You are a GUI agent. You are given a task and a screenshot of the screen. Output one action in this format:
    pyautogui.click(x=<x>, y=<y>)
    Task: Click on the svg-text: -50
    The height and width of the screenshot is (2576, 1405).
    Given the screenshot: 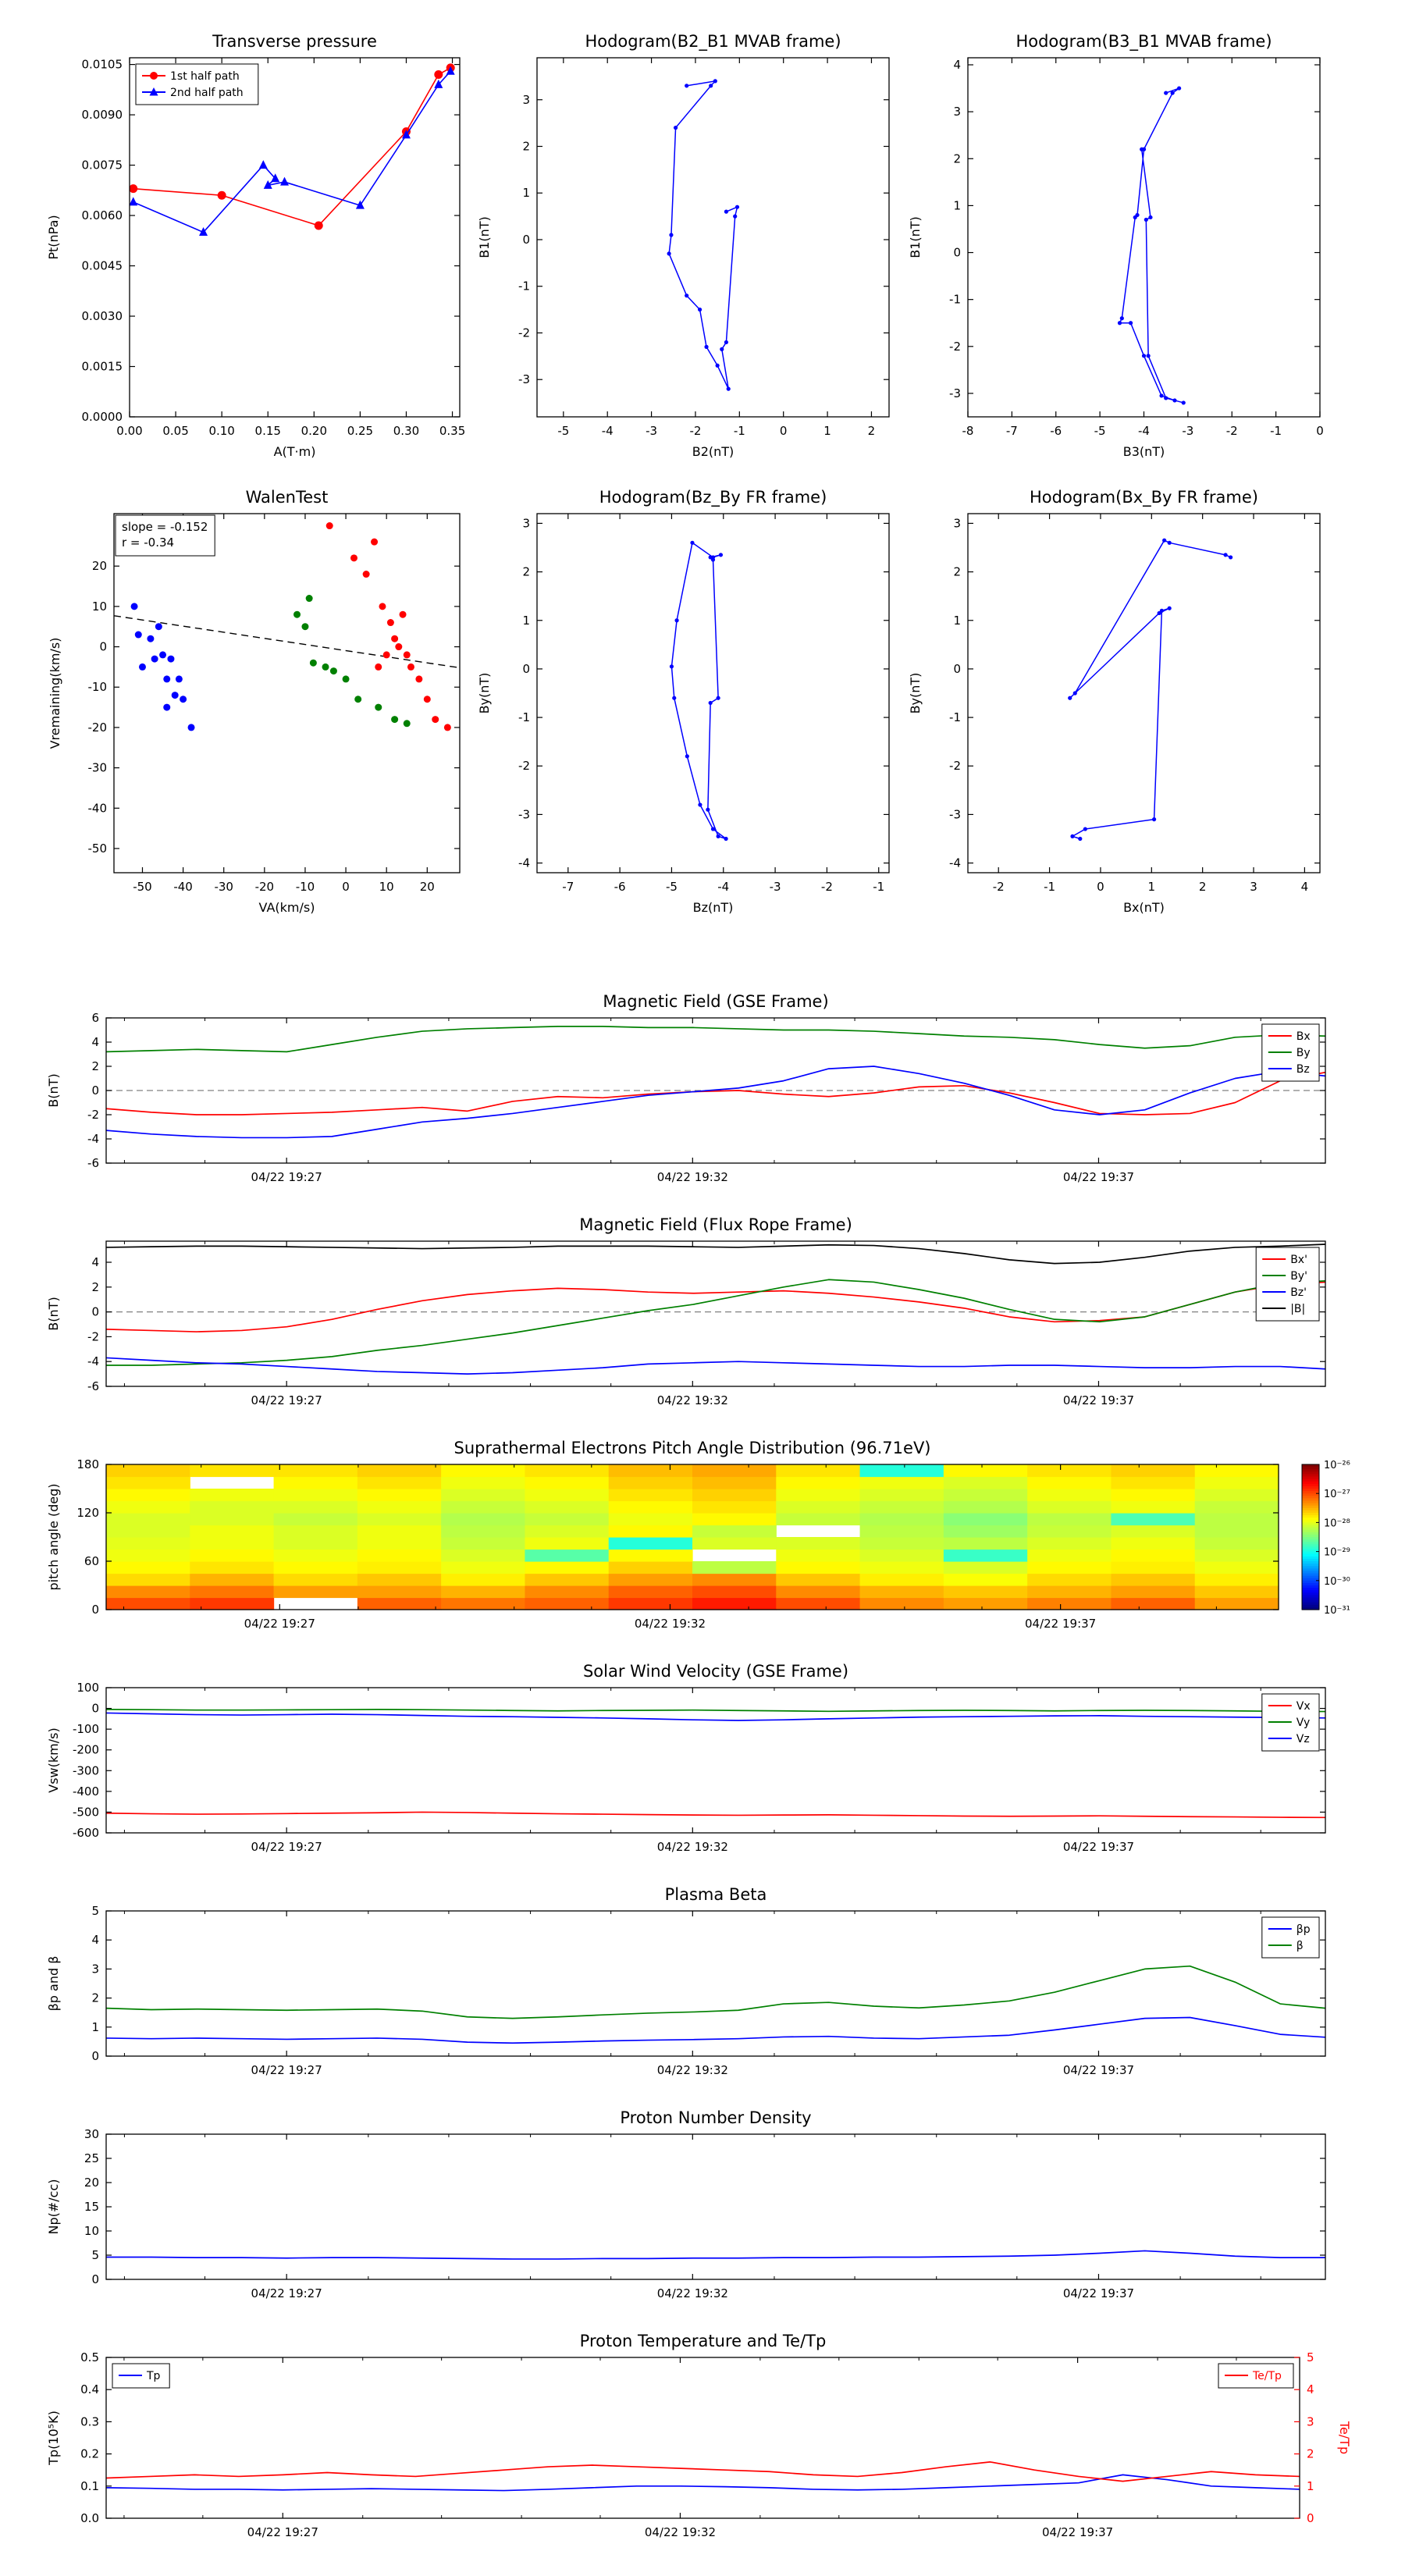 What is the action you would take?
    pyautogui.click(x=143, y=887)
    